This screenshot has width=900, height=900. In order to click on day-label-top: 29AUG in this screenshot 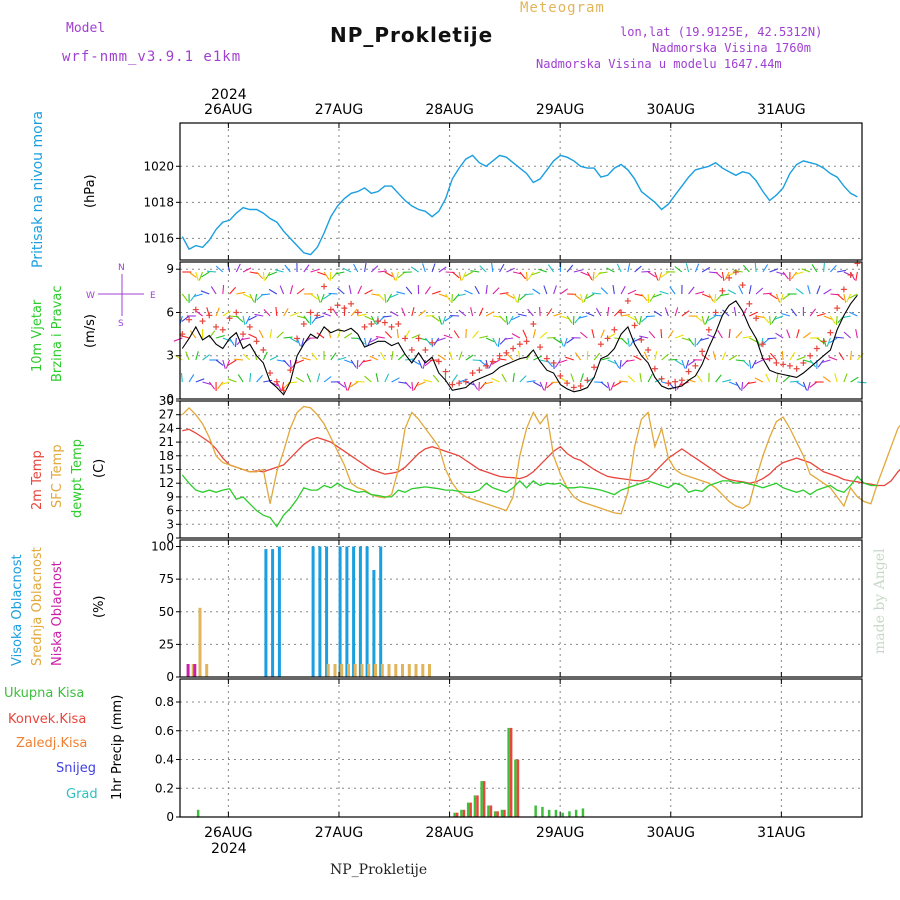, I will do `click(560, 110)`.